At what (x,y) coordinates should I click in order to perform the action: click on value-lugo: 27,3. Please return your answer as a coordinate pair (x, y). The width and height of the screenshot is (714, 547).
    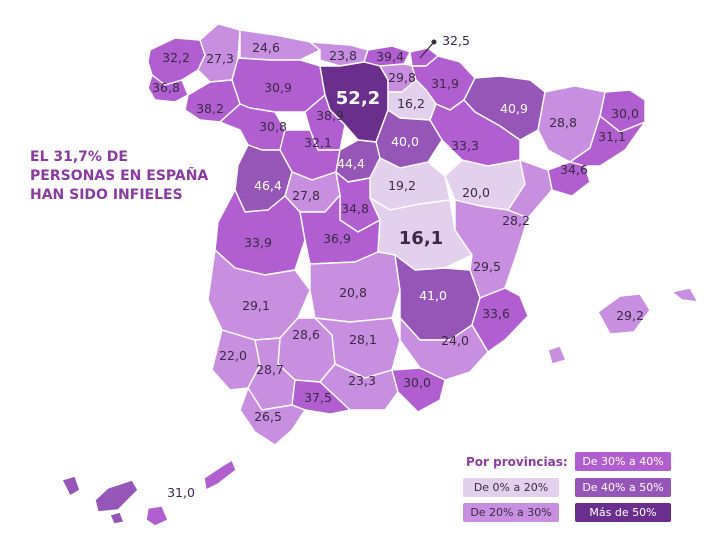
    Looking at the image, I should click on (220, 58).